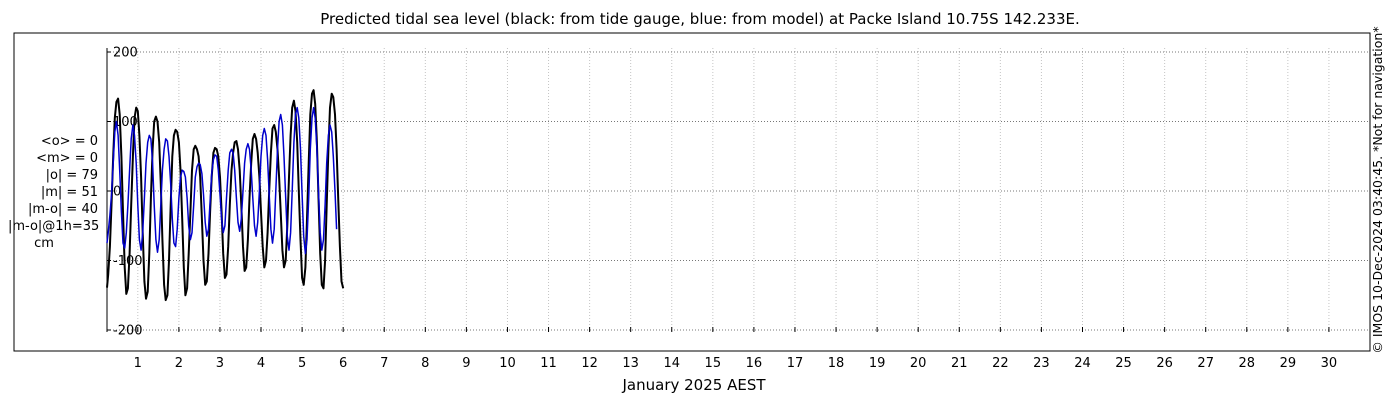 The width and height of the screenshot is (1400, 400). Describe the element at coordinates (71, 175) in the screenshot. I see `stat-abs-obs: |o| = 79` at that location.